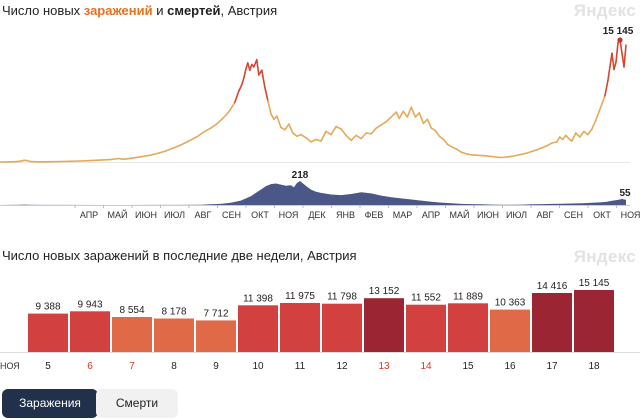 Image resolution: width=640 pixels, height=419 pixels. I want to click on bar-category-label: 15, so click(468, 366).